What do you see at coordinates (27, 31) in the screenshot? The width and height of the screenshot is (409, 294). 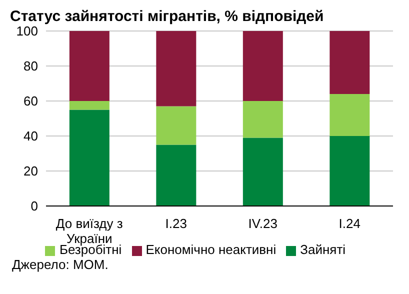 I see `y-tick-label: 100` at bounding box center [27, 31].